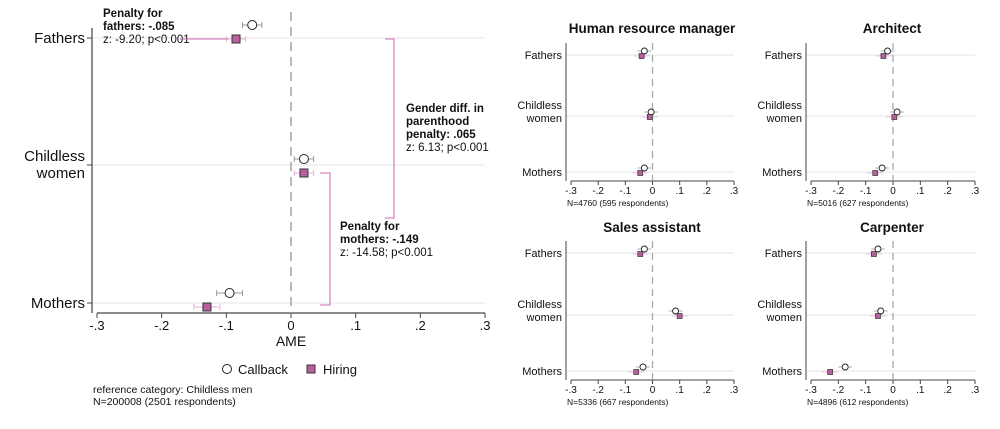 This screenshot has width=1000, height=429. Describe the element at coordinates (734, 390) in the screenshot. I see `panel-2-x-tick-label-6: .3` at that location.